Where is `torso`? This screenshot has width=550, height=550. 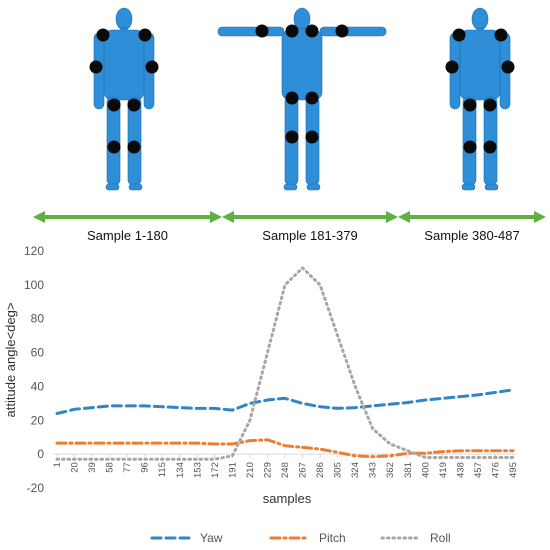 torso is located at coordinates (124, 65).